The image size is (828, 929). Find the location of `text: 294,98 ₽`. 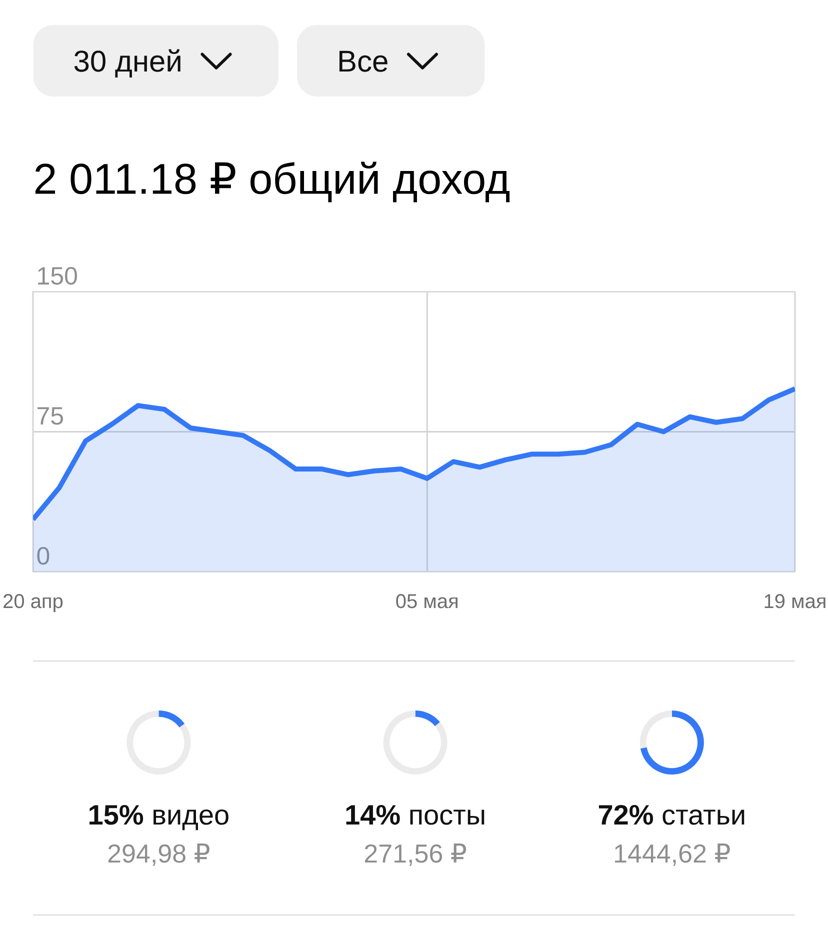

text: 294,98 ₽ is located at coordinates (159, 855).